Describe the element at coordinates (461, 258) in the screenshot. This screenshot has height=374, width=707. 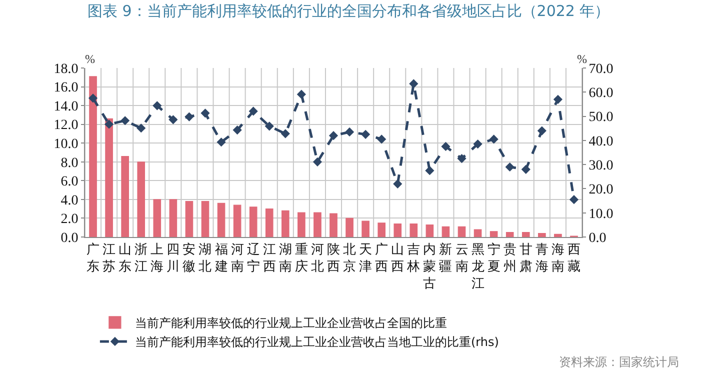
I see `x-tick-label: 云南` at that location.